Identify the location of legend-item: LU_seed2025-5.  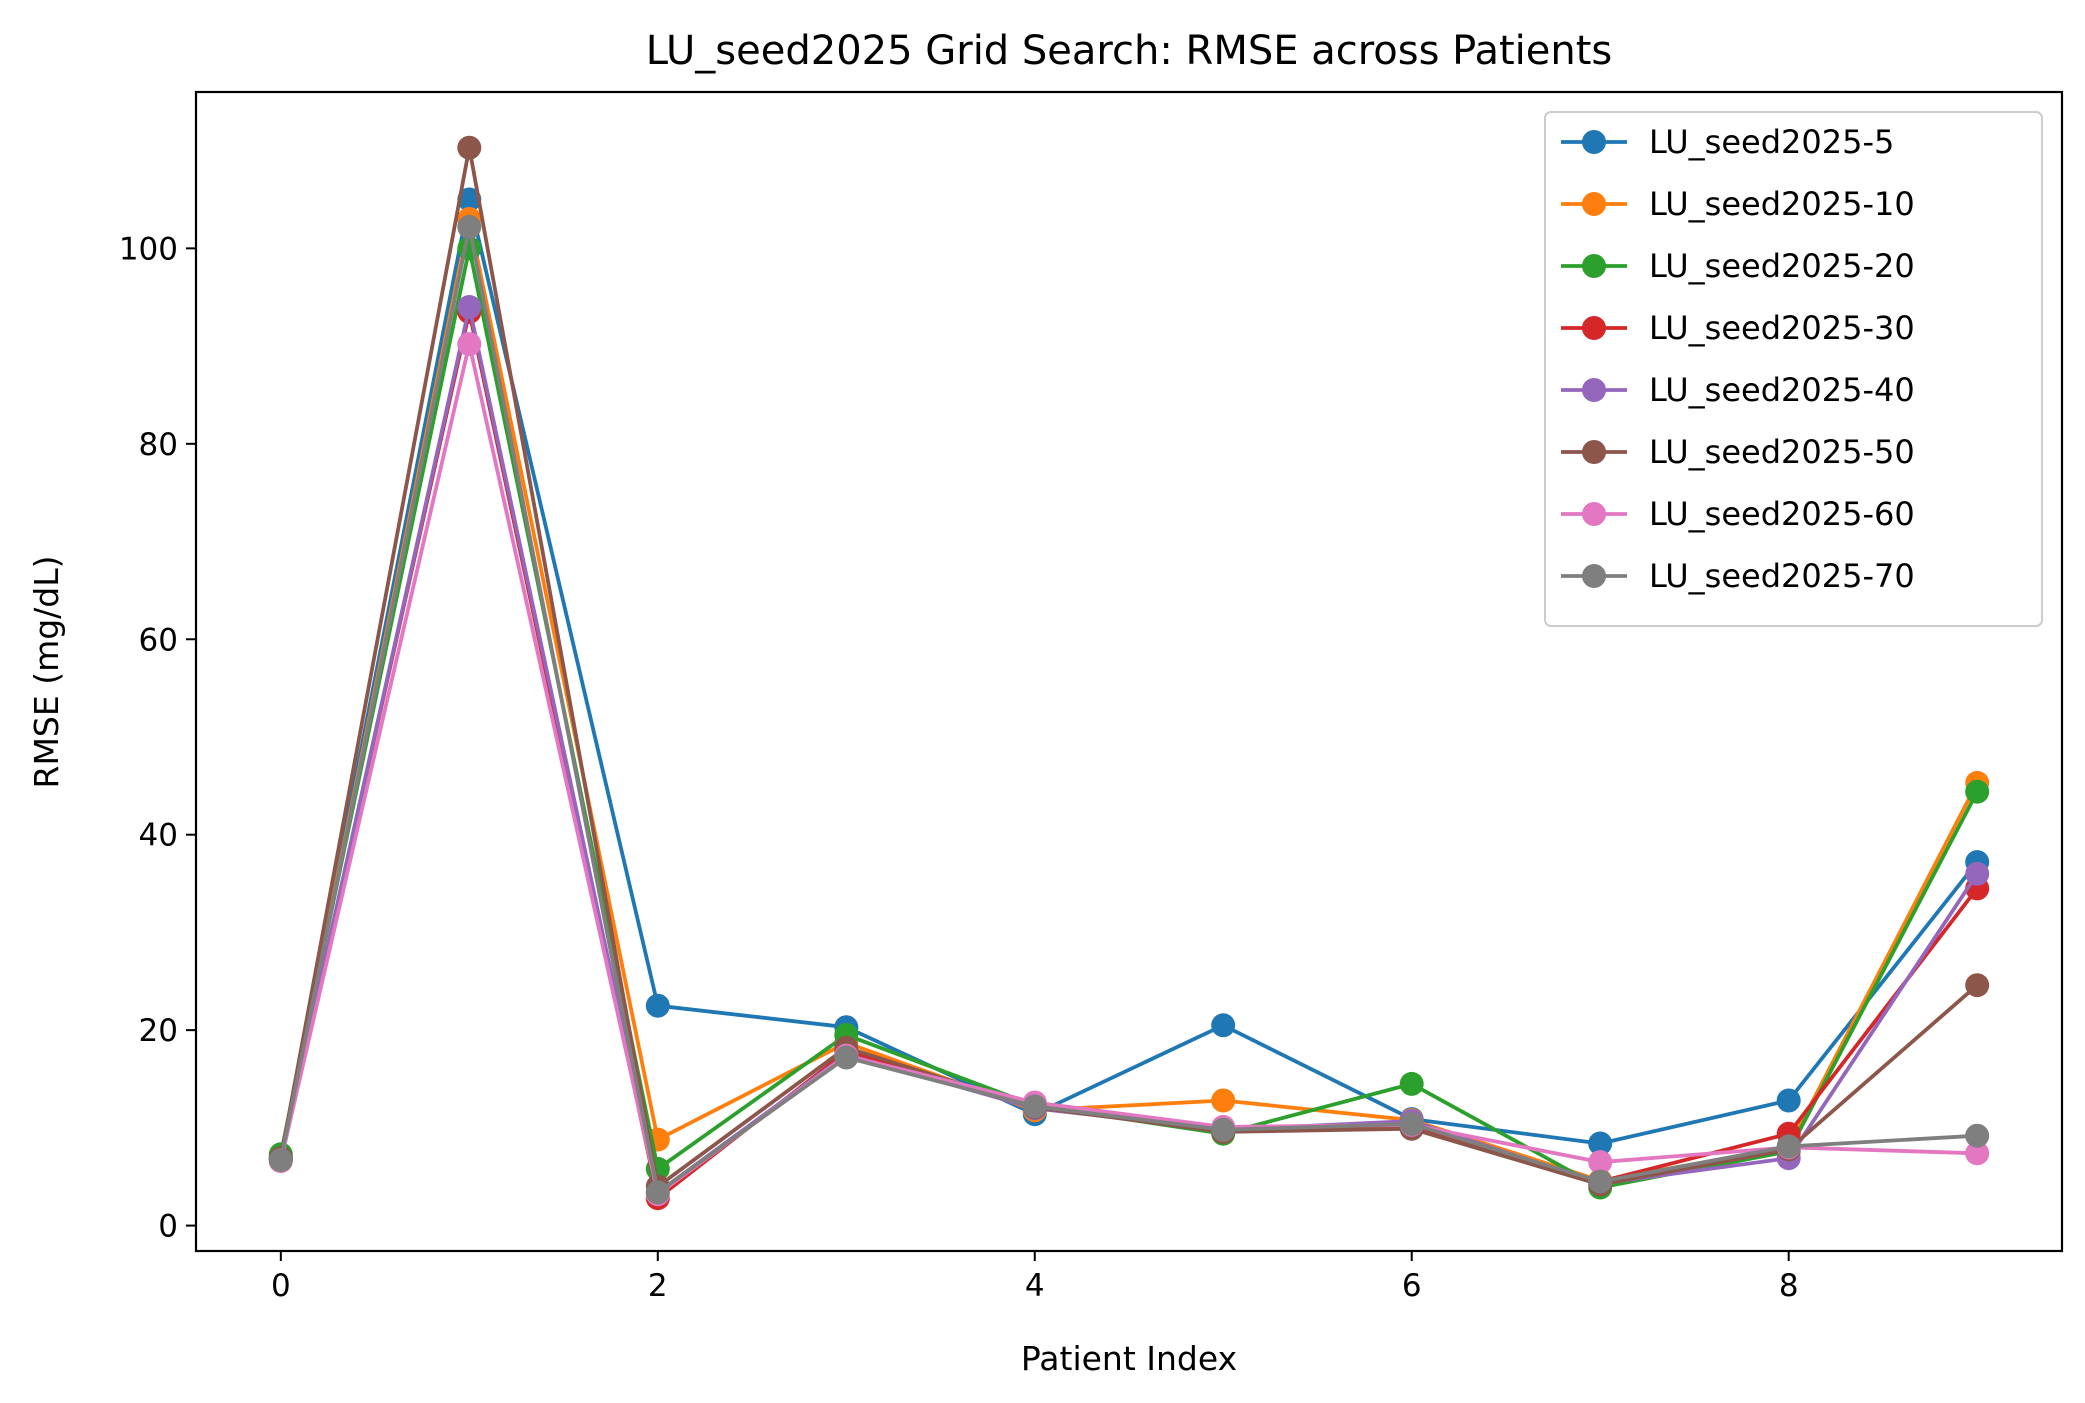
(1727, 142).